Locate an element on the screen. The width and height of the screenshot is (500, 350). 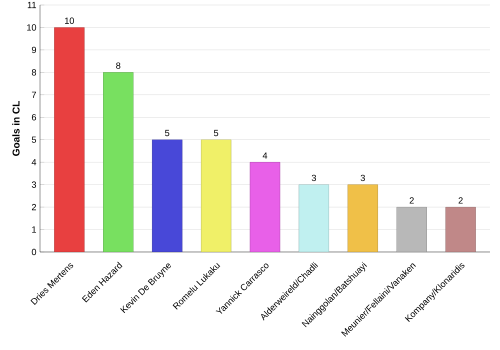
y-tick-label: 1 is located at coordinates (34, 229).